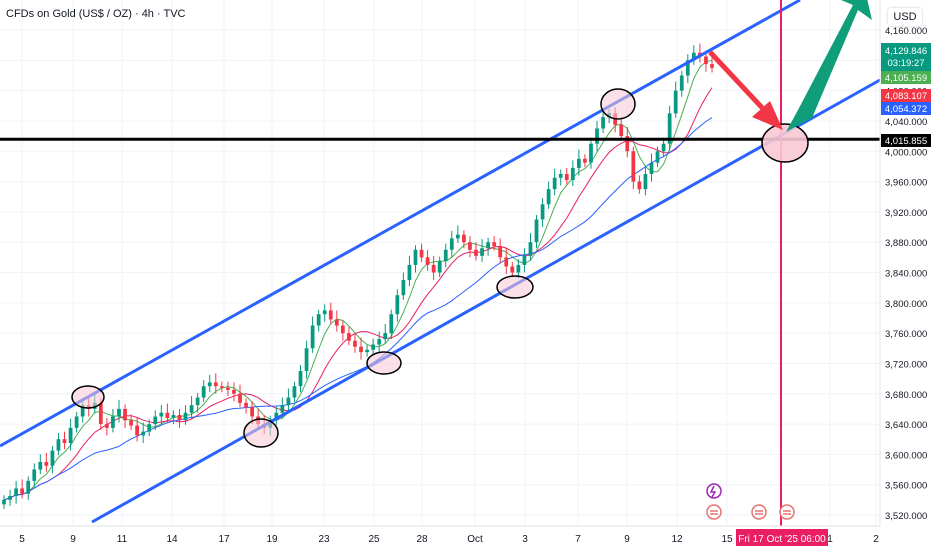  I want to click on flash-event-icon, so click(714, 491).